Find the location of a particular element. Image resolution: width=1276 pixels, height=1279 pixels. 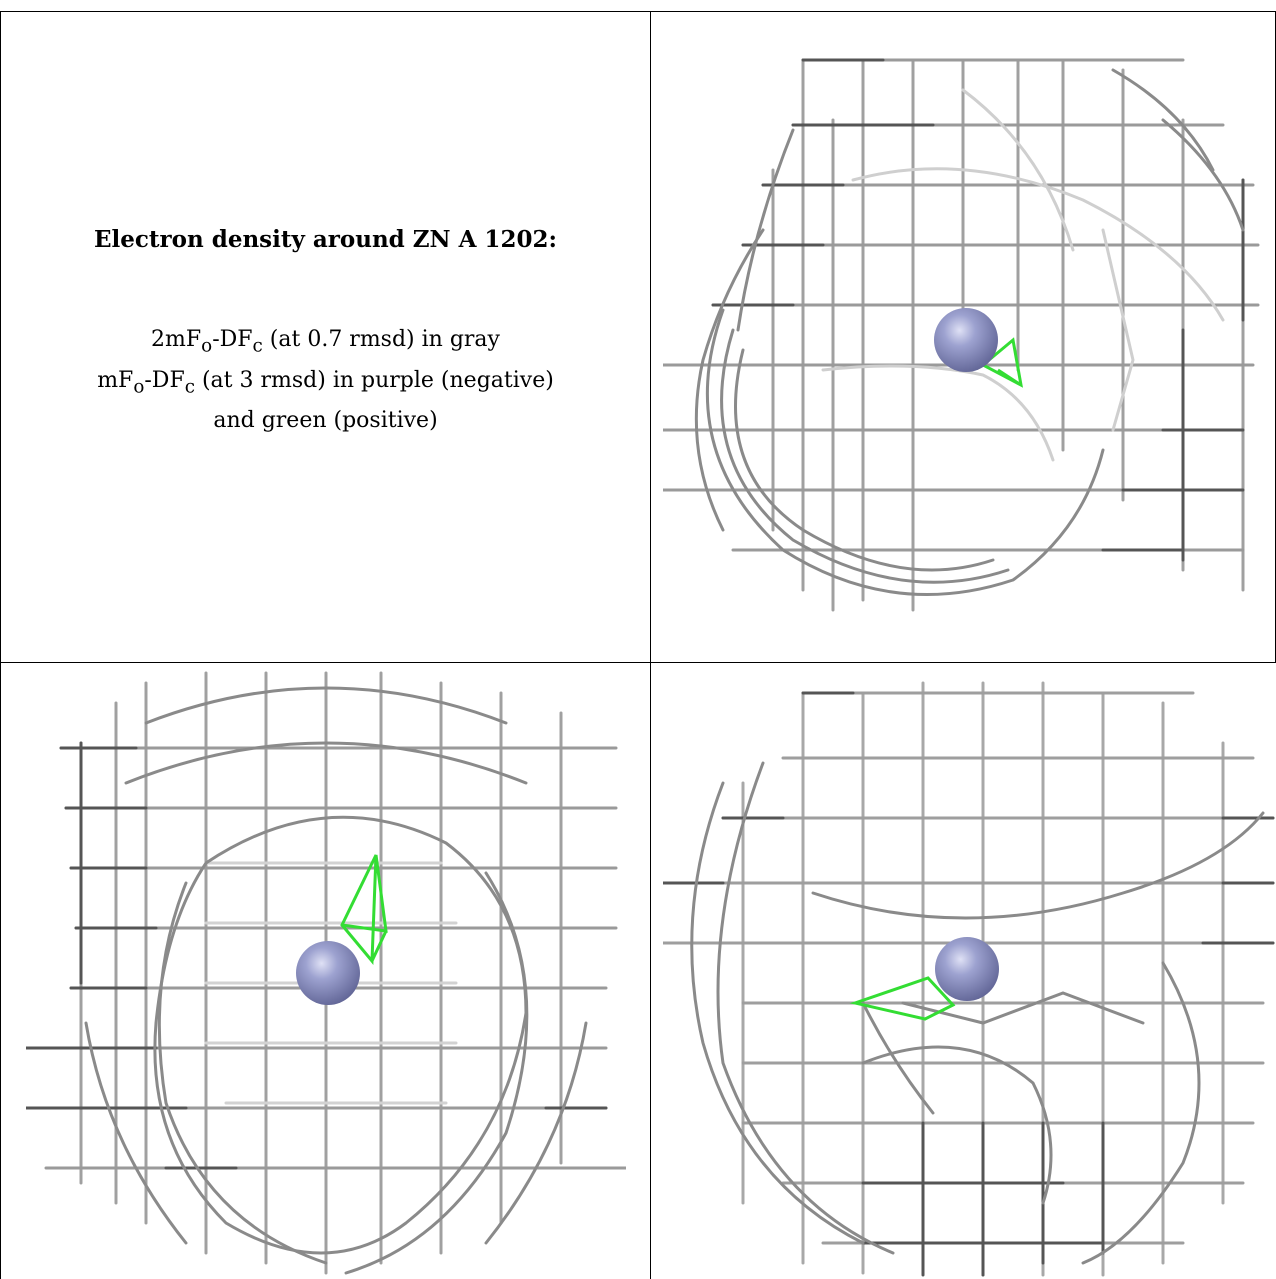

border-top is located at coordinates (638, 11).